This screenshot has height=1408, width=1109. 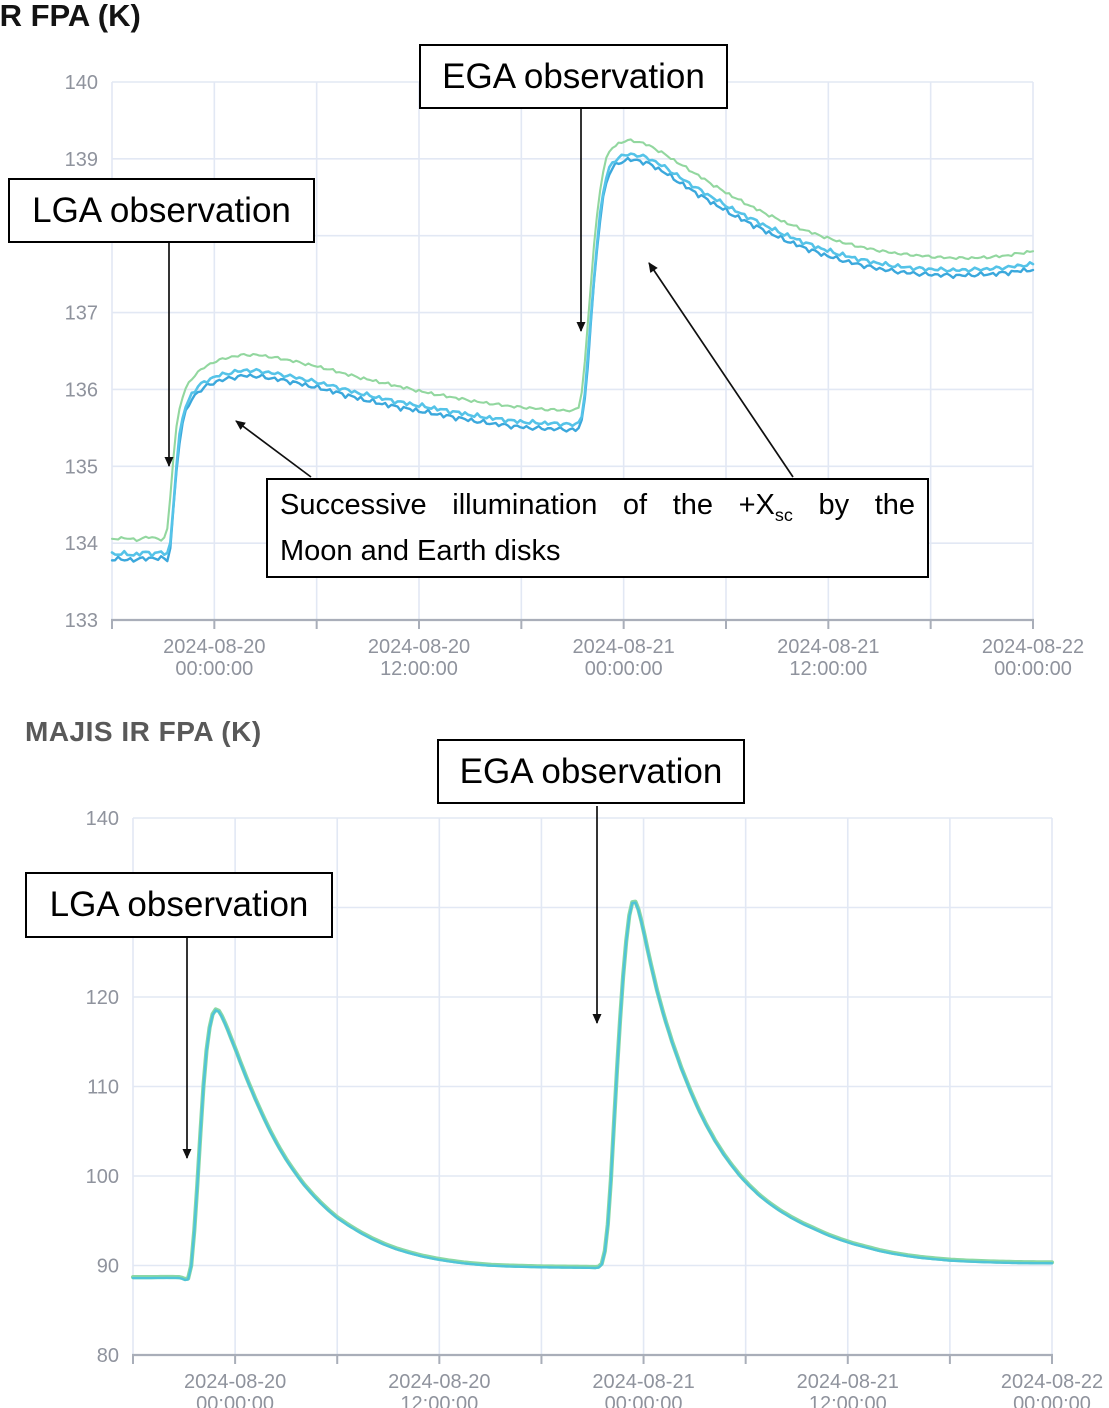 I want to click on svg-text: 136, so click(x=81, y=390).